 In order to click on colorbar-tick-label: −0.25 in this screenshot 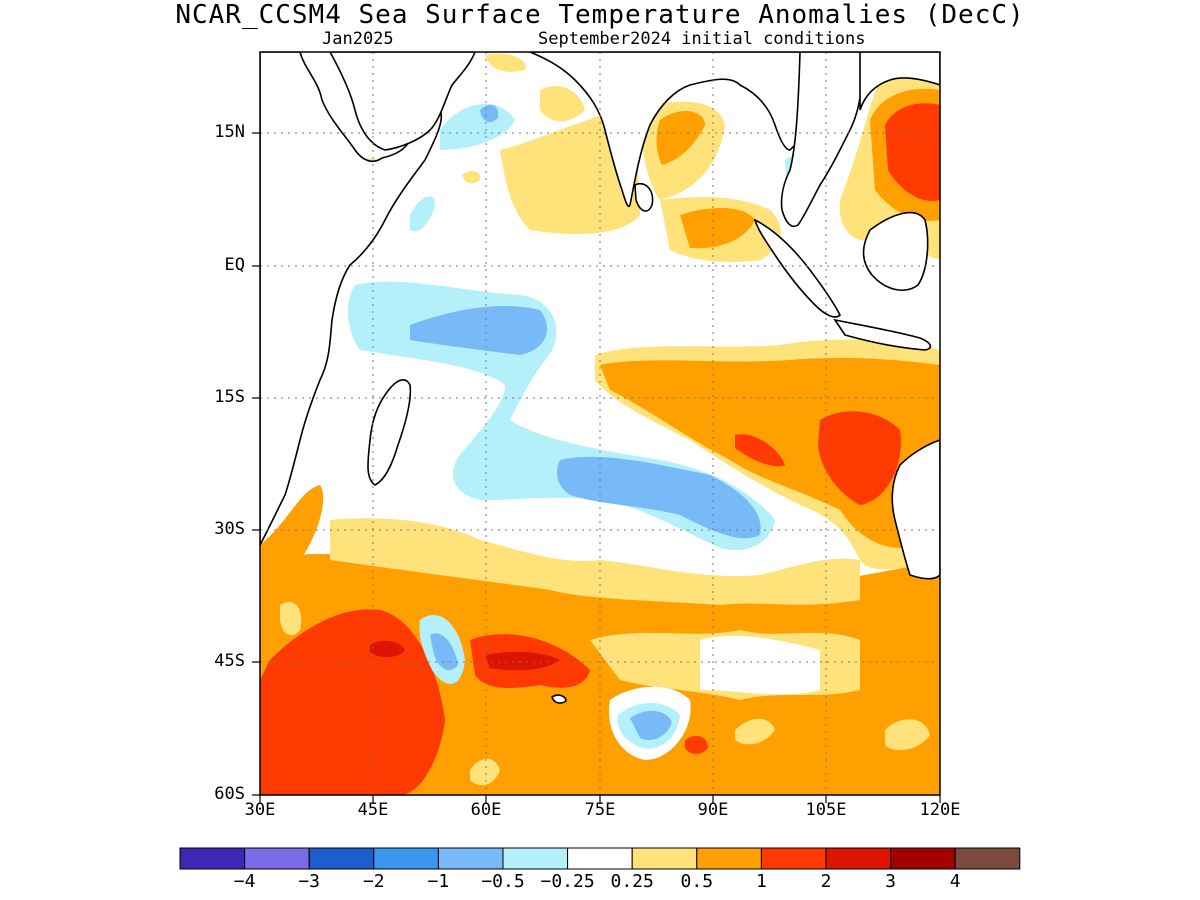, I will do `click(567, 881)`.